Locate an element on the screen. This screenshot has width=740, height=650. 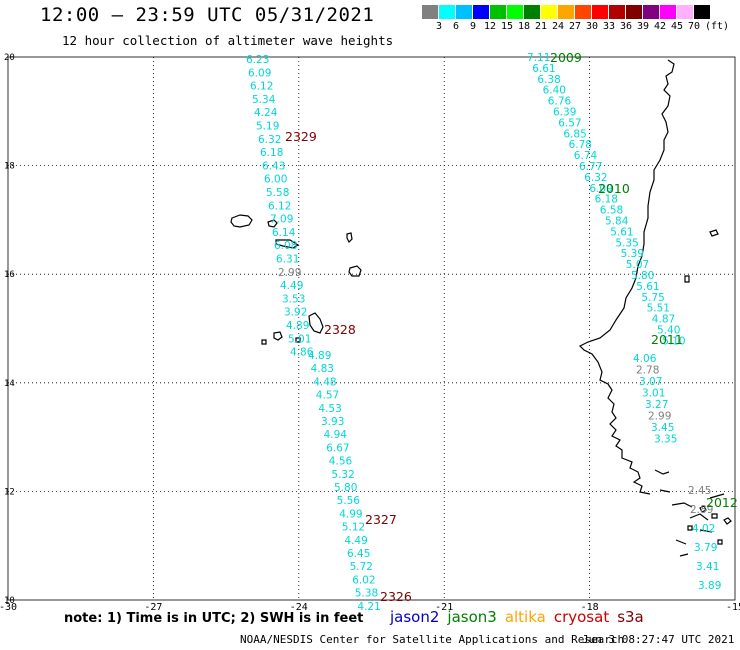
legend-label: 30 is located at coordinates (592, 26).